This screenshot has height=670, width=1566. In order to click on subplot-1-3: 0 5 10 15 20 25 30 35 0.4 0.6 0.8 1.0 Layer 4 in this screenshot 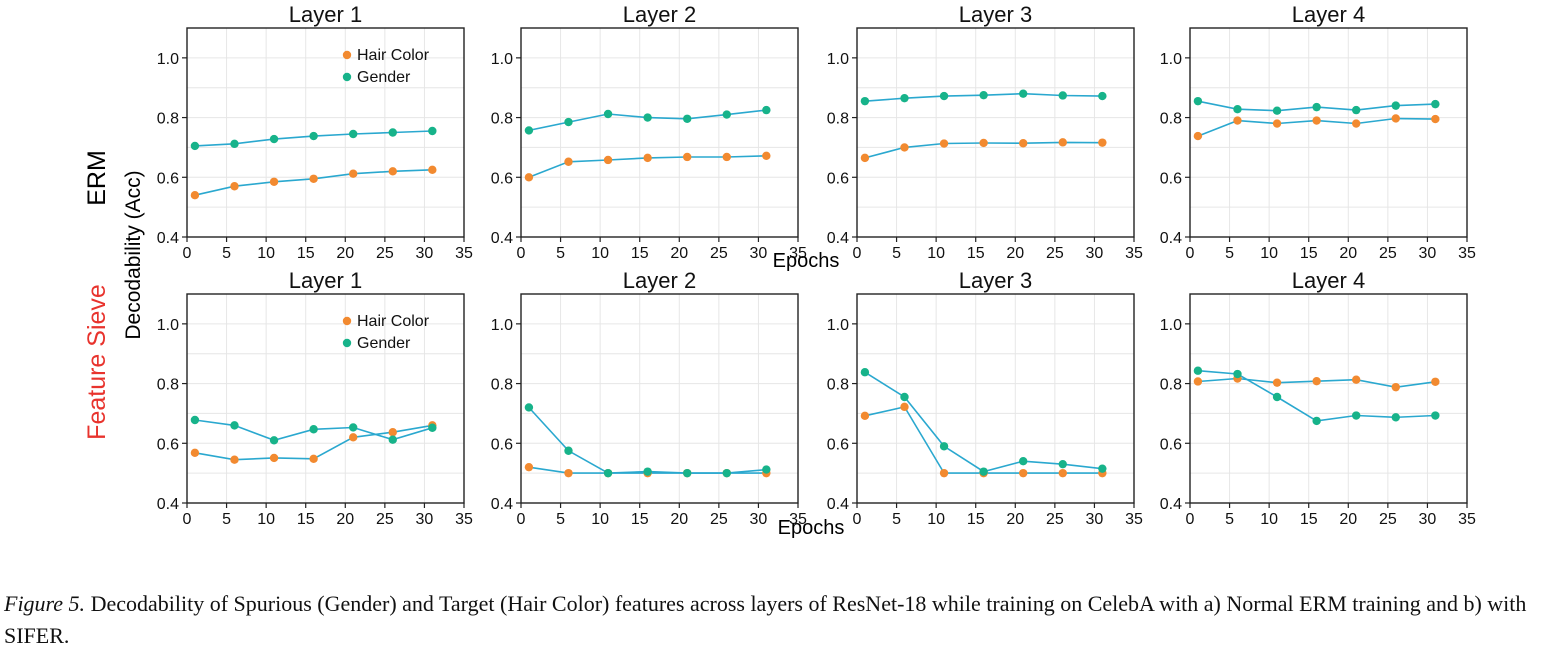, I will do `click(1318, 398)`.